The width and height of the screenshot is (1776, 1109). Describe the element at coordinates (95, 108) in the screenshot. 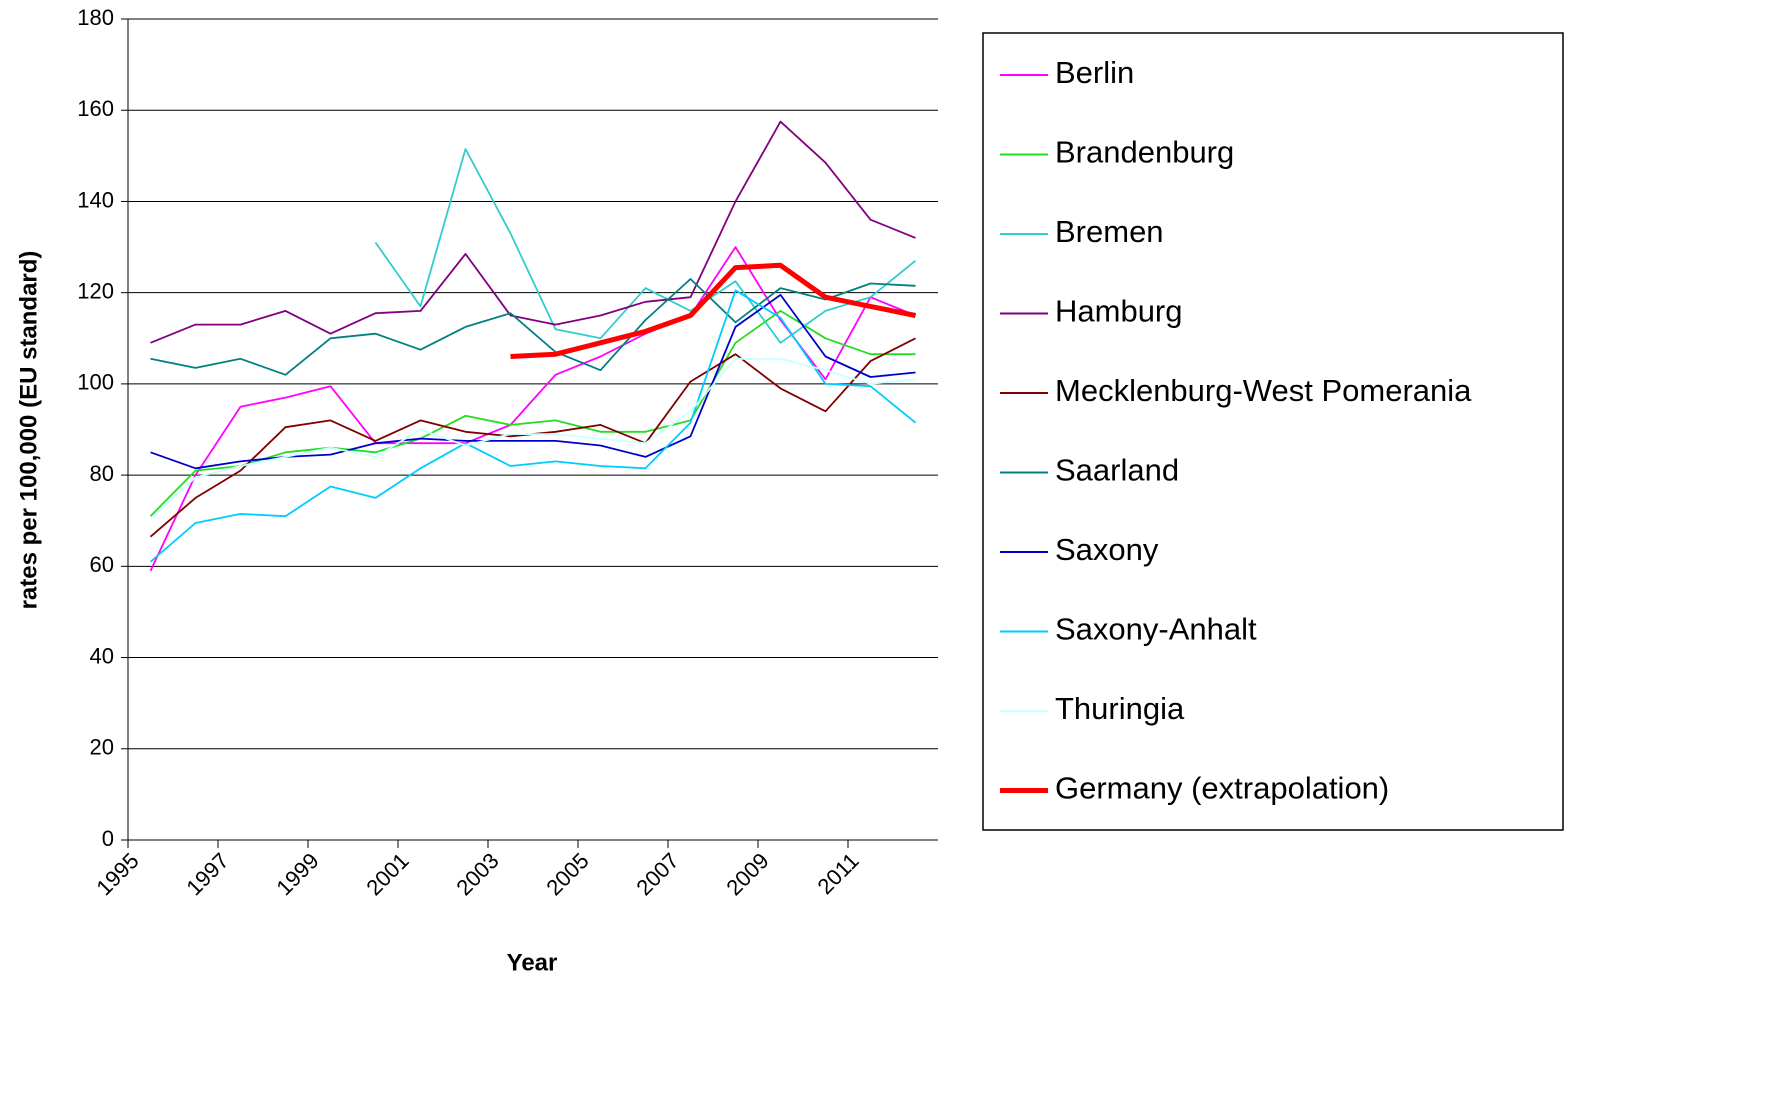

I see `y-tick-label: 160` at that location.